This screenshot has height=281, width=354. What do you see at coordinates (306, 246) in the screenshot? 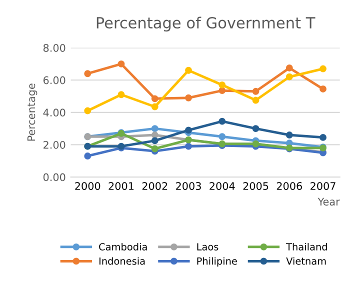
I see `legend-label: Thailand` at bounding box center [306, 246].